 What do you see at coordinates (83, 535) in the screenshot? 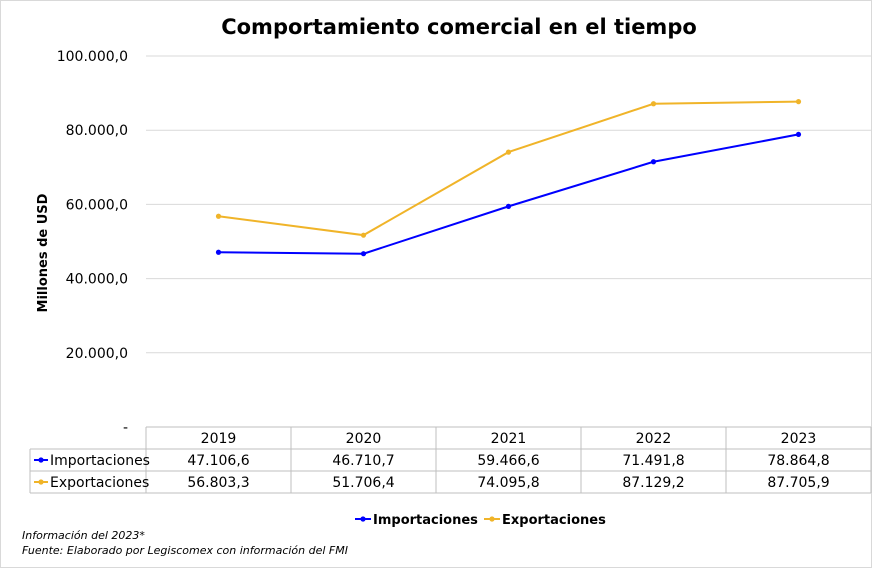
I see `note-info: Información del 2023*` at bounding box center [83, 535].